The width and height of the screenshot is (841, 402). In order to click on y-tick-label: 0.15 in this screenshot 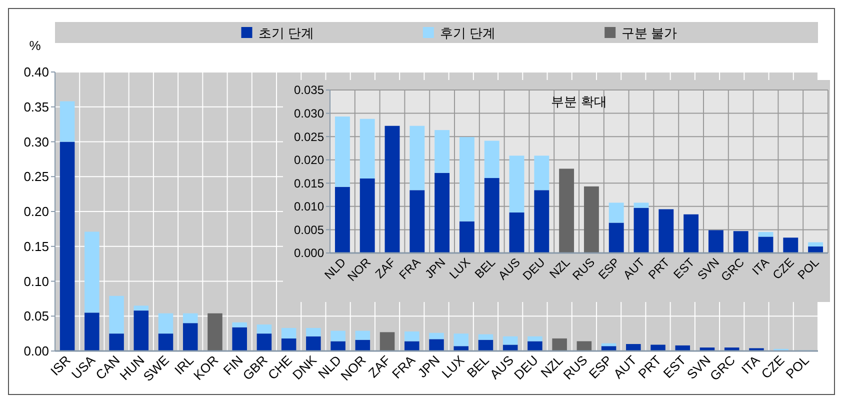, I will do `click(36, 246)`.